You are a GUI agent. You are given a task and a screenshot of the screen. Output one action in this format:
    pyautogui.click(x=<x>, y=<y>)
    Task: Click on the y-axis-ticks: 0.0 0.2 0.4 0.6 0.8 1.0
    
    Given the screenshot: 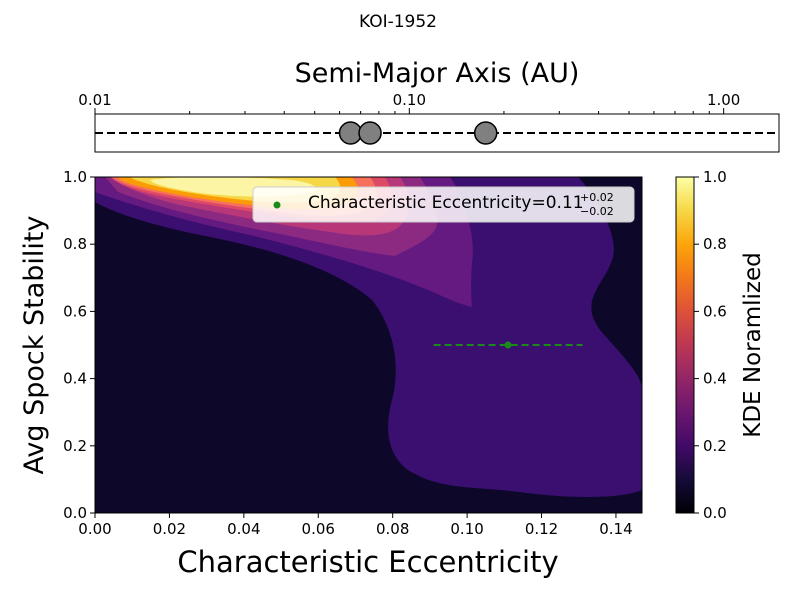 What is the action you would take?
    pyautogui.click(x=79, y=345)
    